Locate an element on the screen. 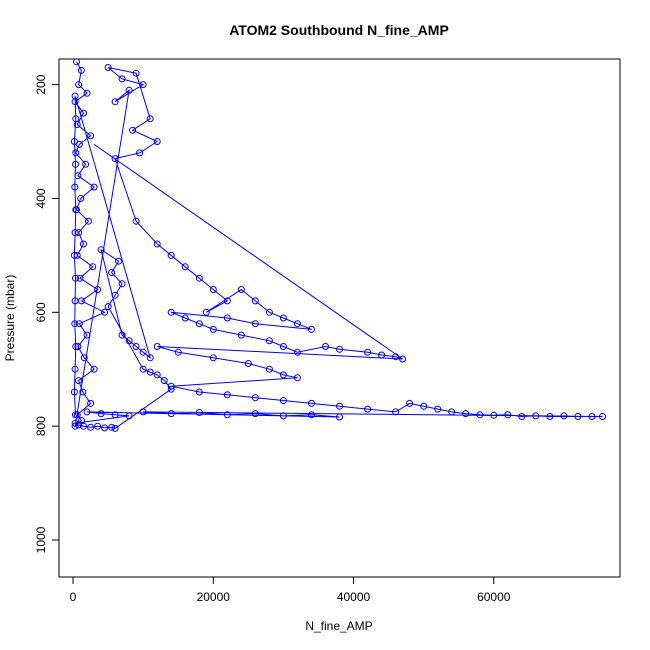 This screenshot has width=650, height=650. y-axis-label: Pressure (mbar) is located at coordinates (10, 318).